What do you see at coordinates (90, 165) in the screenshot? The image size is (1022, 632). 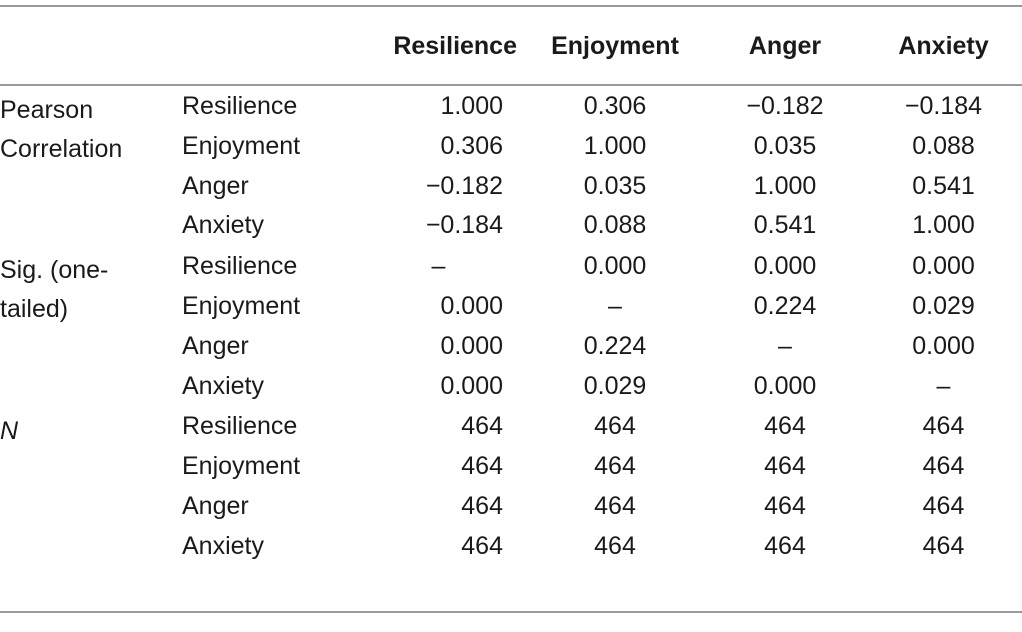 I see `group-label: Pearson Correlation` at bounding box center [90, 165].